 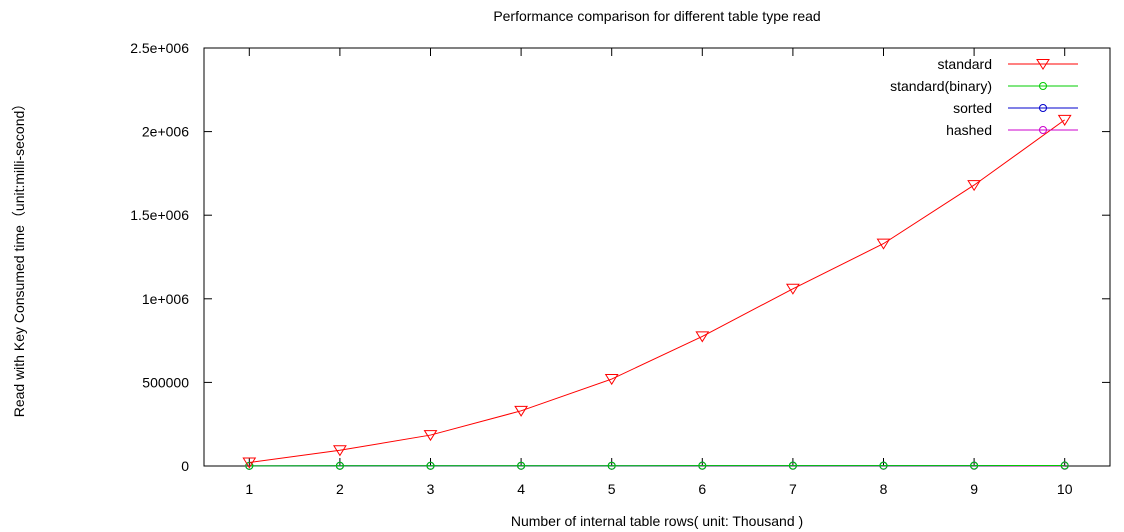 What do you see at coordinates (884, 489) in the screenshot?
I see `x-tick-label: 8` at bounding box center [884, 489].